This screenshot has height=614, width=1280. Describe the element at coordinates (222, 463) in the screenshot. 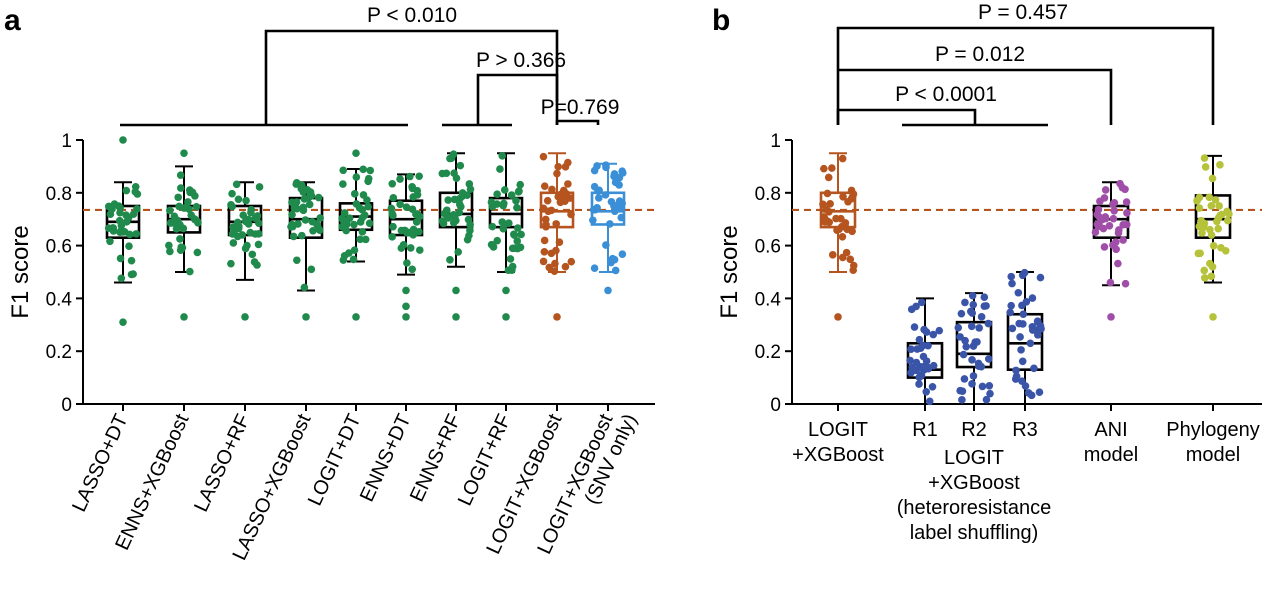

I see `x-category-label: LASSO+RF` at that location.